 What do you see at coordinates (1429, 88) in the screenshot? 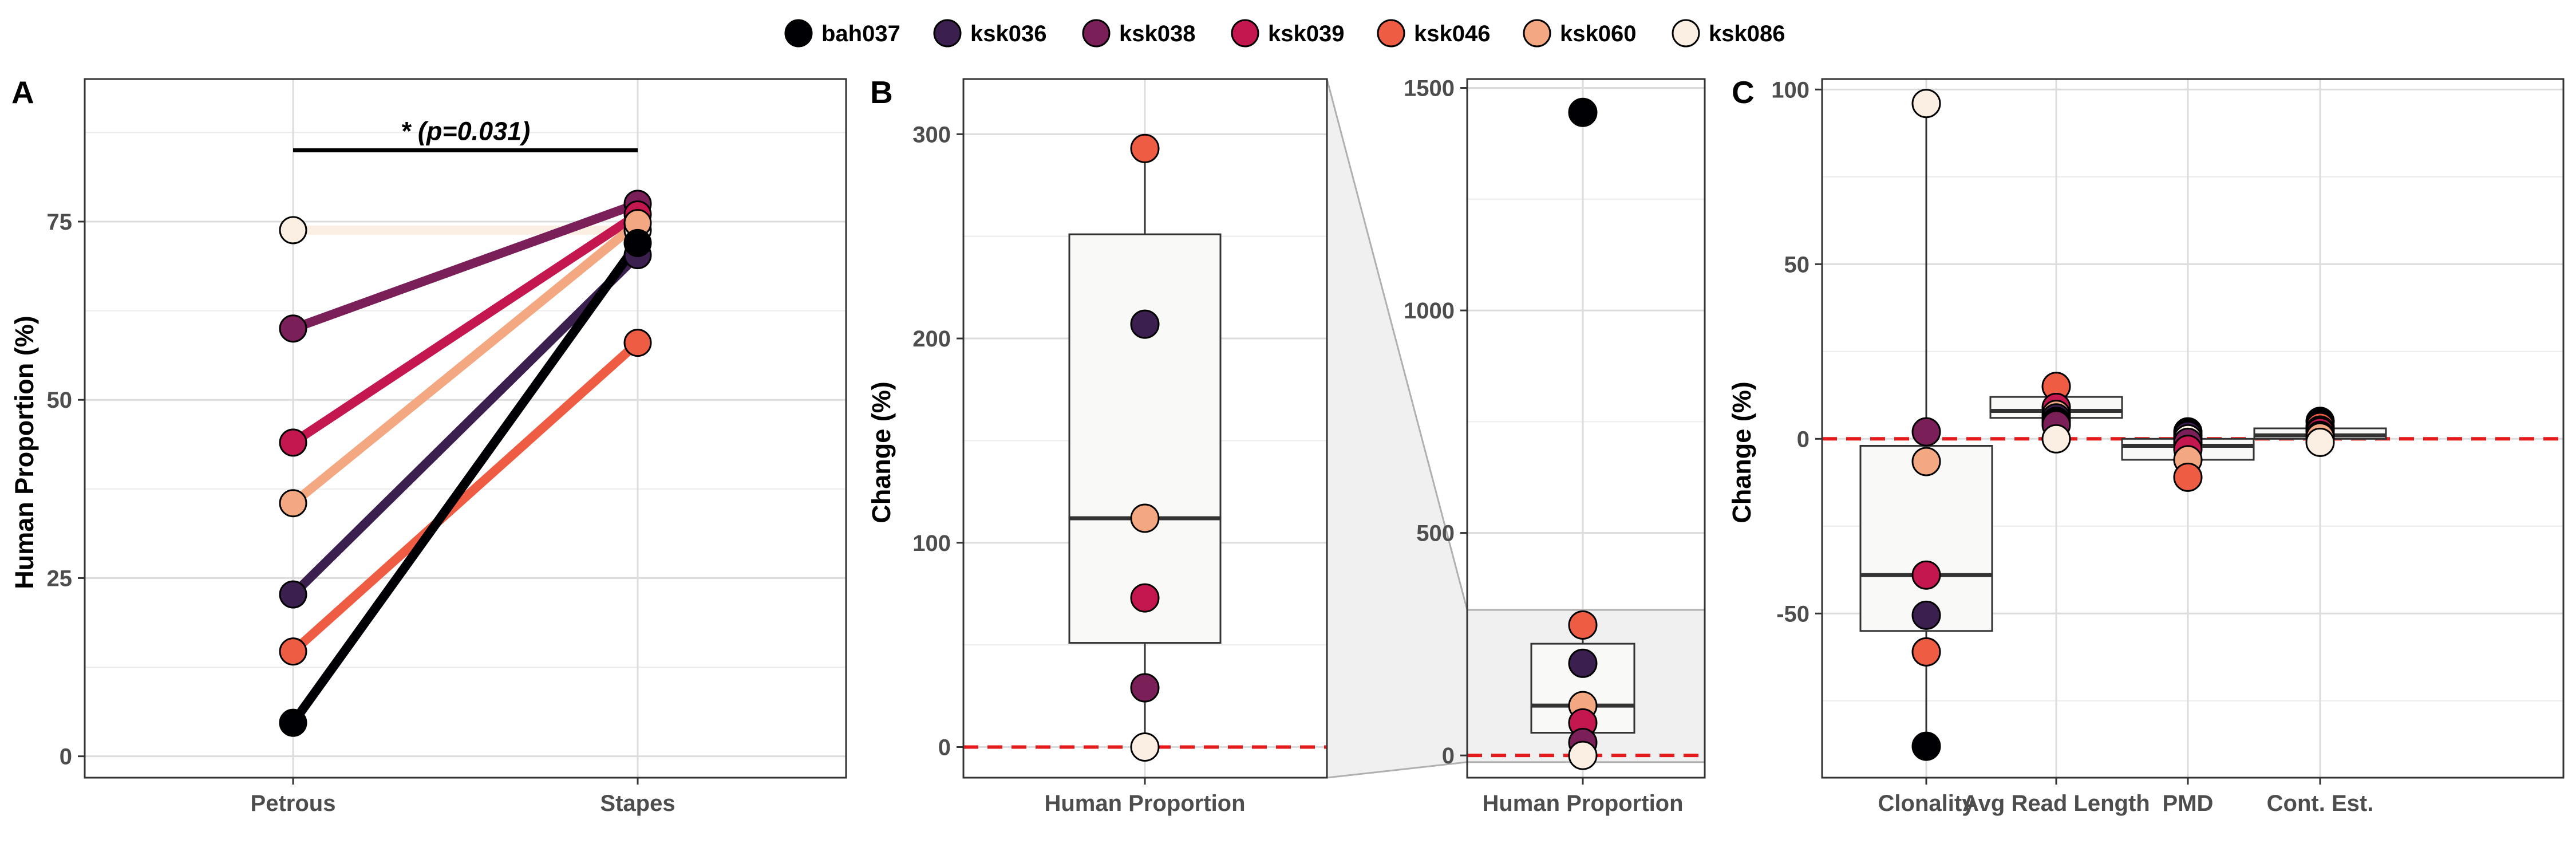
I see `panel-b-right-y-tick-label-3: 1500` at bounding box center [1429, 88].